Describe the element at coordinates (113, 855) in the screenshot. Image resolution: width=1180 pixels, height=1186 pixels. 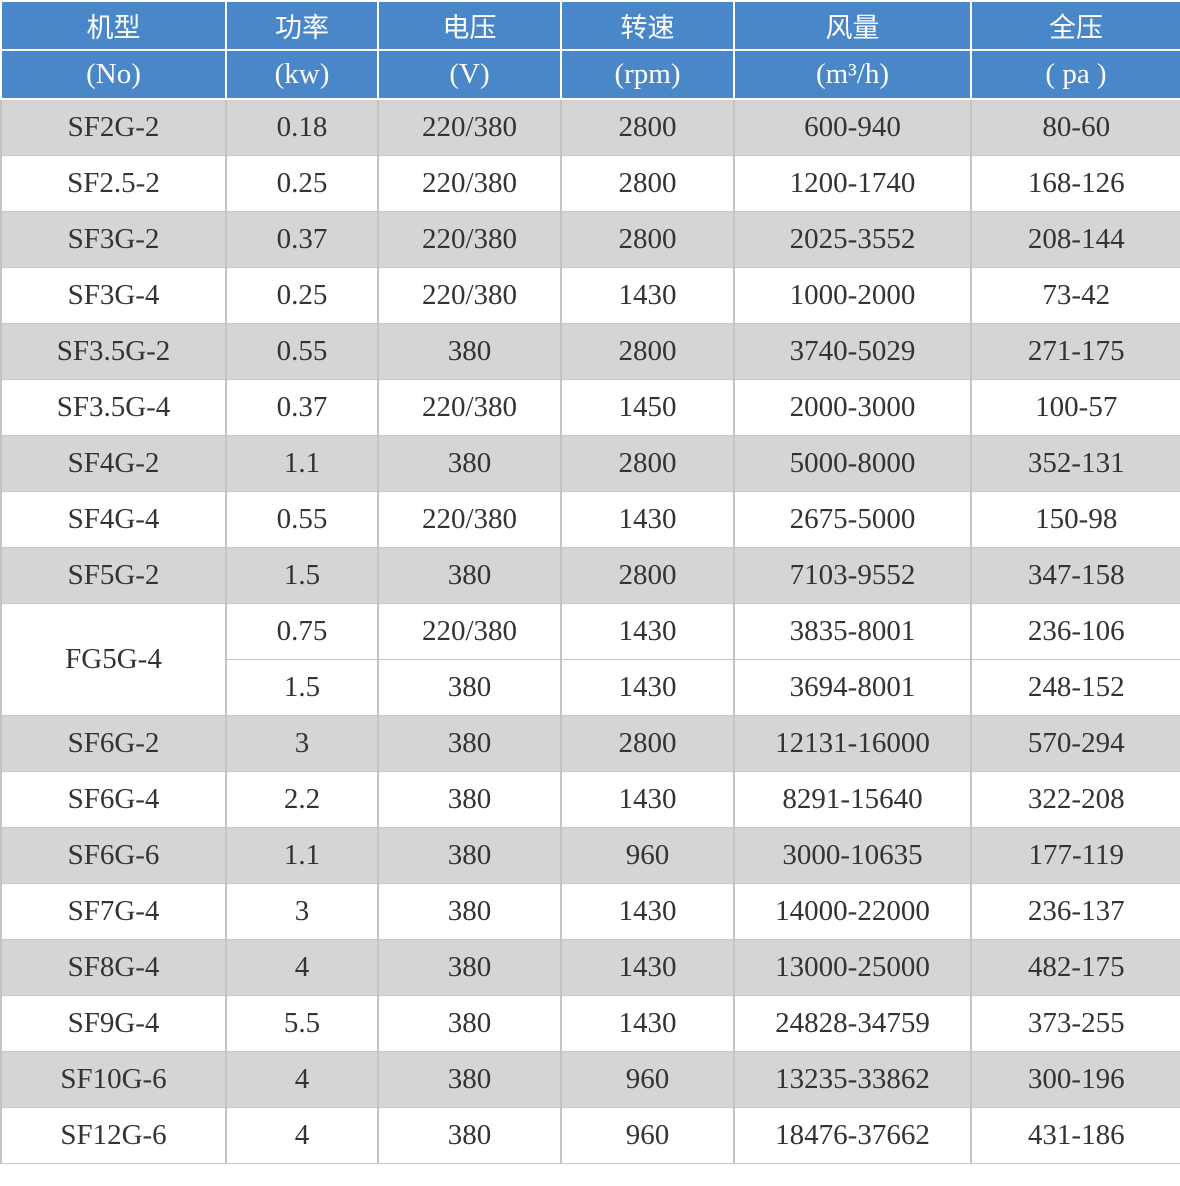
I see `model-cell: SF6G-6` at that location.